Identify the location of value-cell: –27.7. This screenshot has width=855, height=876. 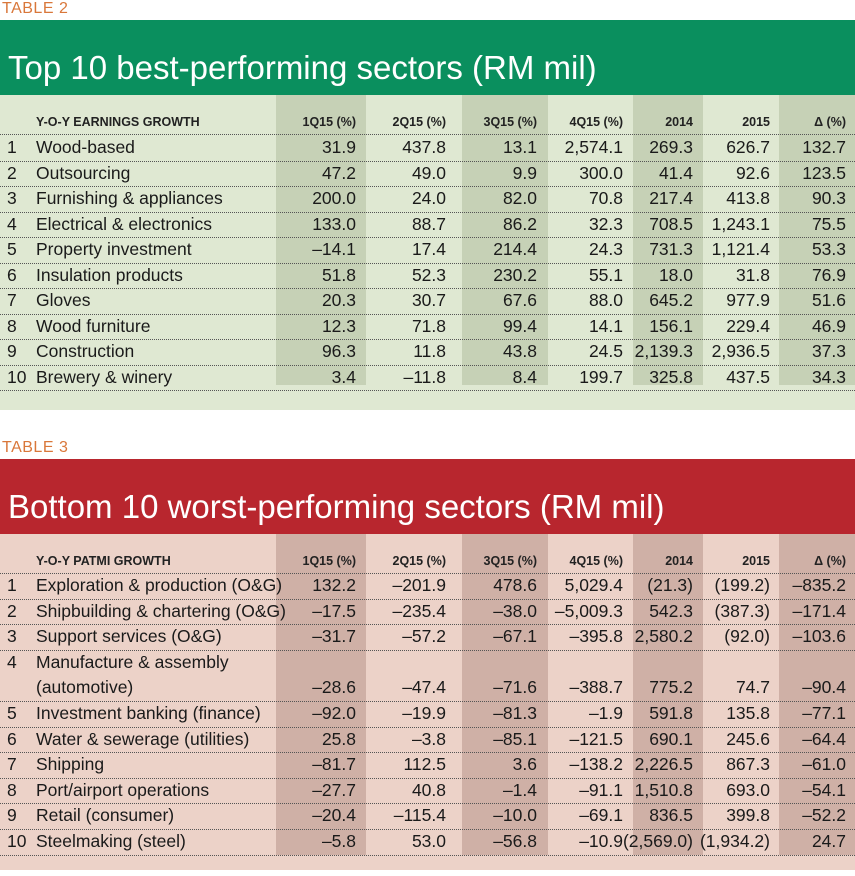
(334, 789).